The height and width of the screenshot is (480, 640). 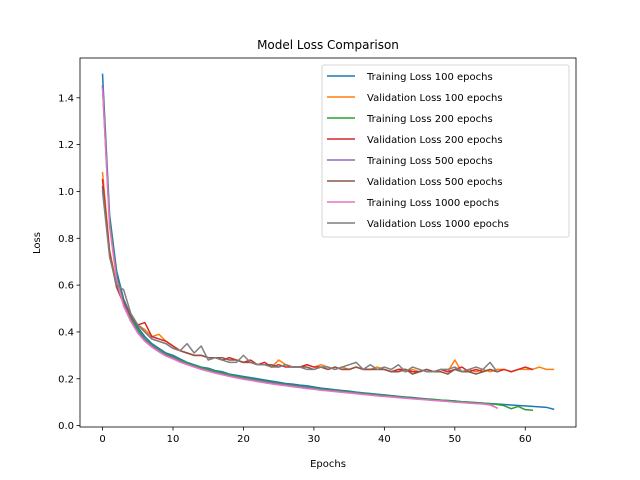 What do you see at coordinates (435, 182) in the screenshot?
I see `legend-label-6: Validation Loss 500 epochs` at bounding box center [435, 182].